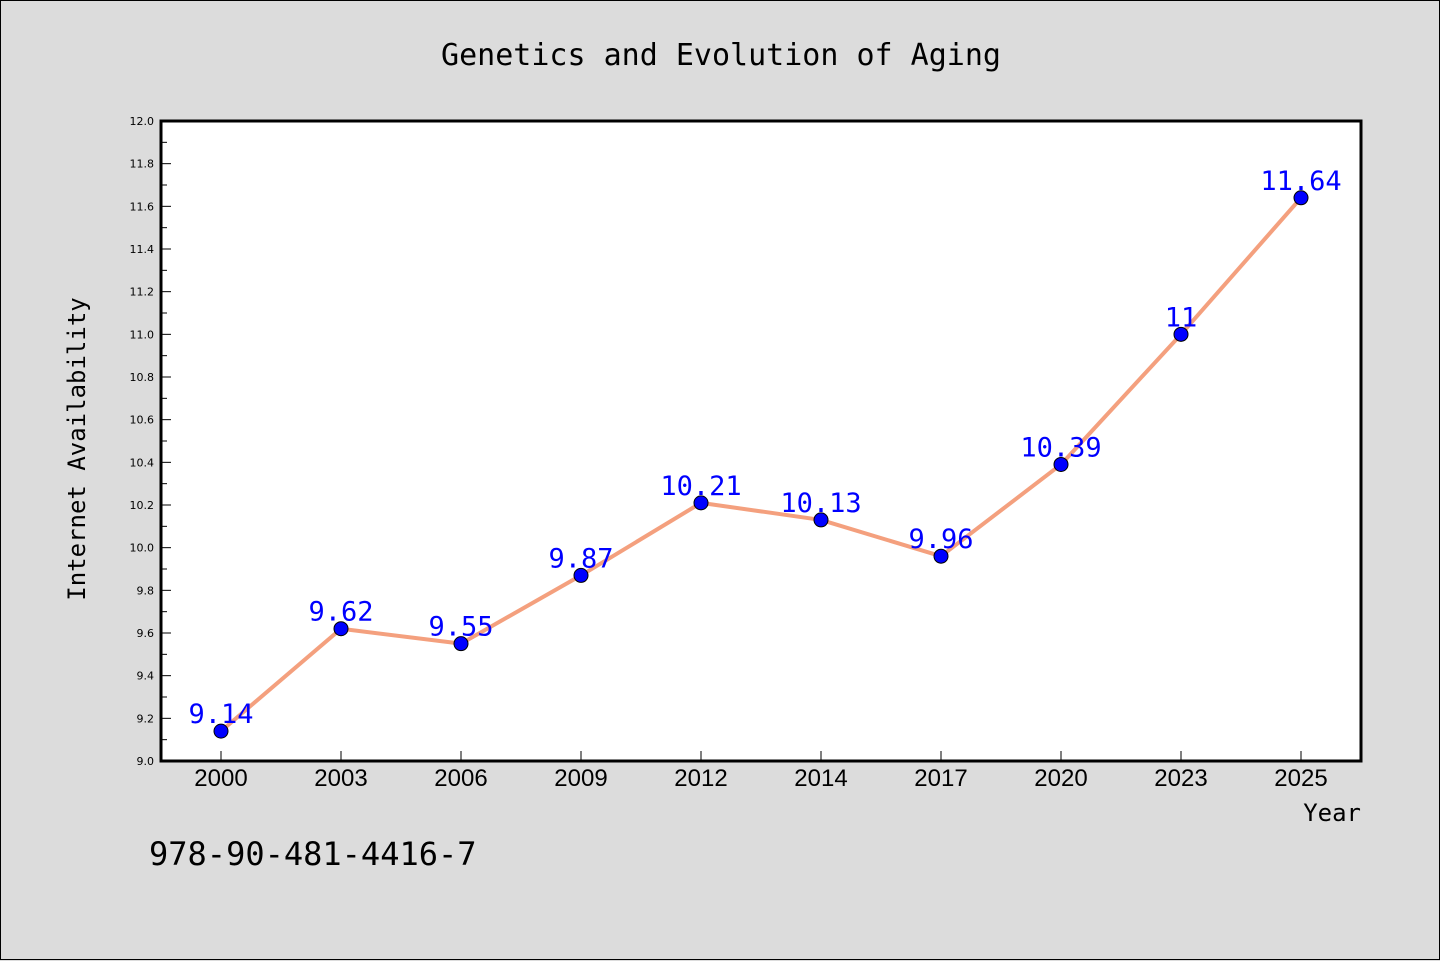  I want to click on x-axis: 2000 2003 2006 2009 2012 2014 2017 2020 2023 2025, so click(761, 771).